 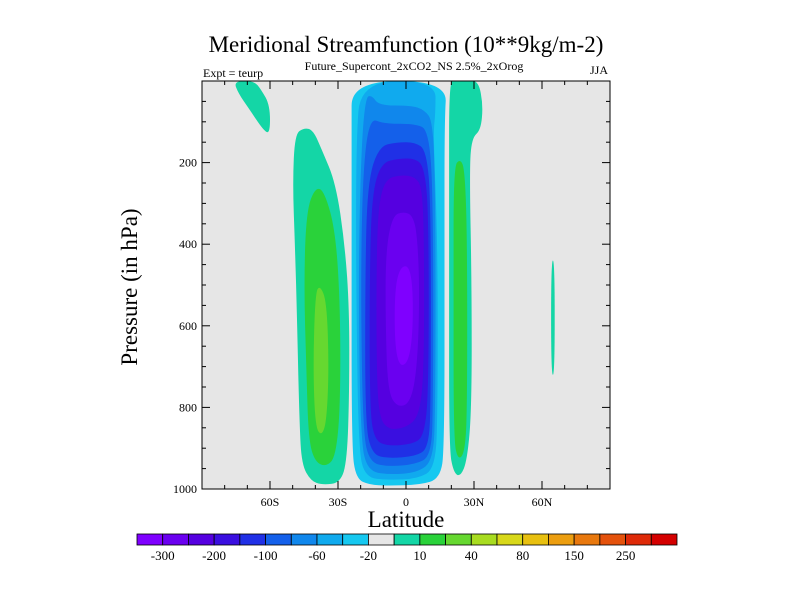 What do you see at coordinates (316, 555) in the screenshot?
I see `colorbar-label: -60` at bounding box center [316, 555].